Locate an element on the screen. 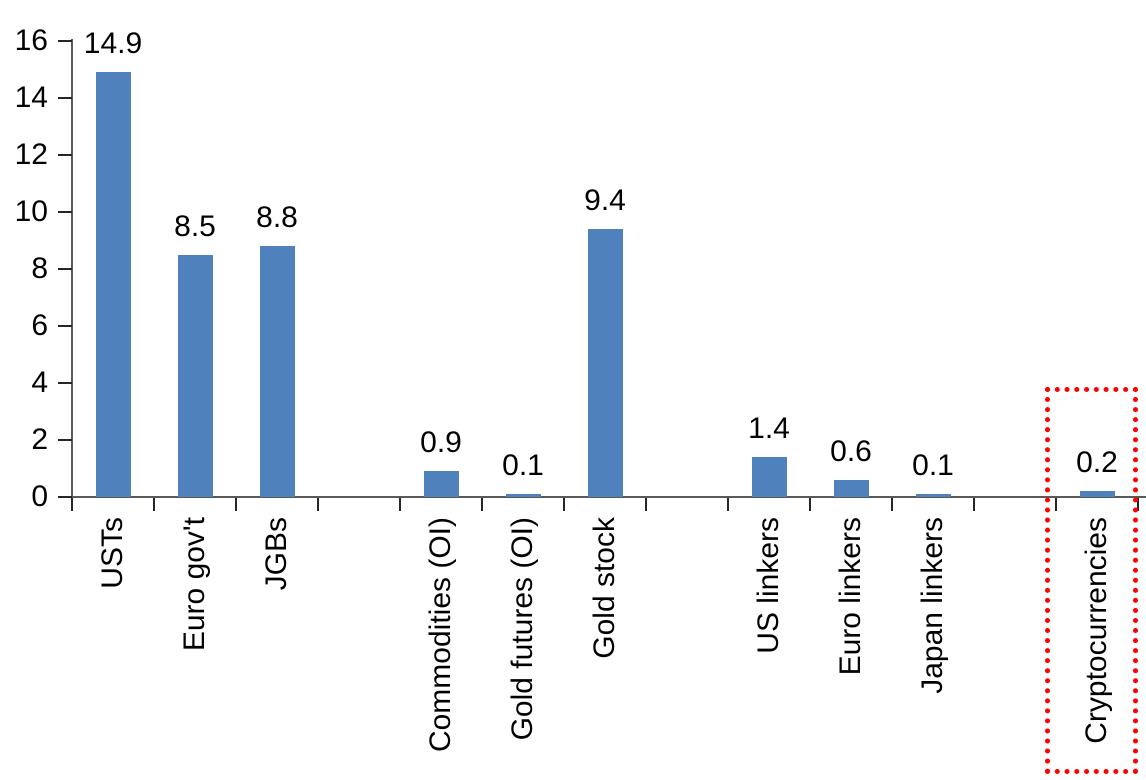 This screenshot has width=1146, height=780. x-axis-line is located at coordinates (608, 497).